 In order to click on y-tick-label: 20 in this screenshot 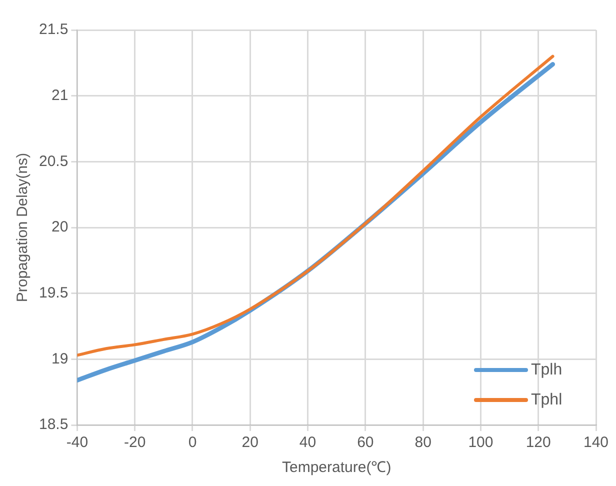, I will do `click(60, 227)`.